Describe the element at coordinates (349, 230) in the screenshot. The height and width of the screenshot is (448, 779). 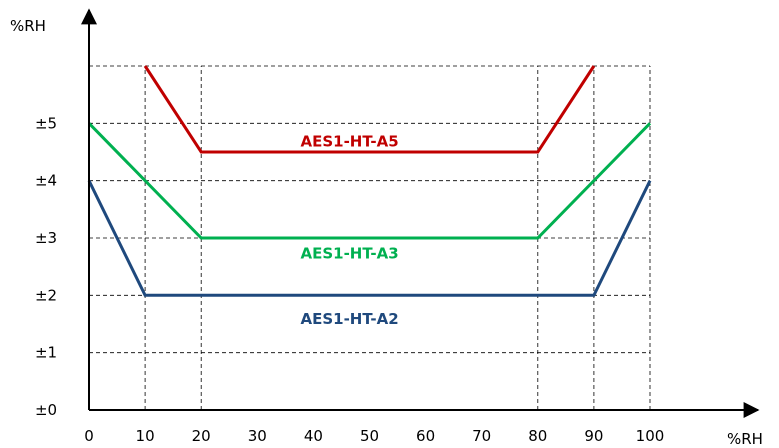
I see `series-labels: AES1-HT-A5 AES1-HT-A3 AES1-HT-A2` at that location.